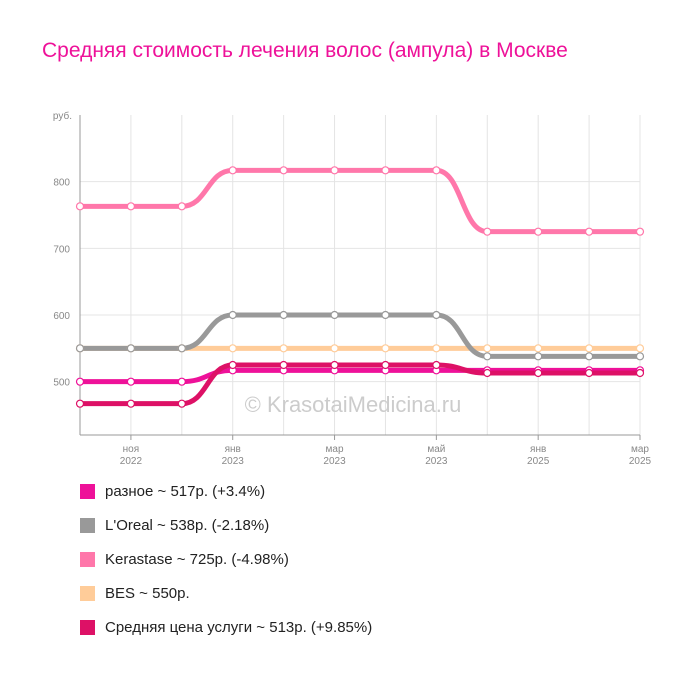 The image size is (700, 680). I want to click on y-tick-label: 800, so click(61, 183).